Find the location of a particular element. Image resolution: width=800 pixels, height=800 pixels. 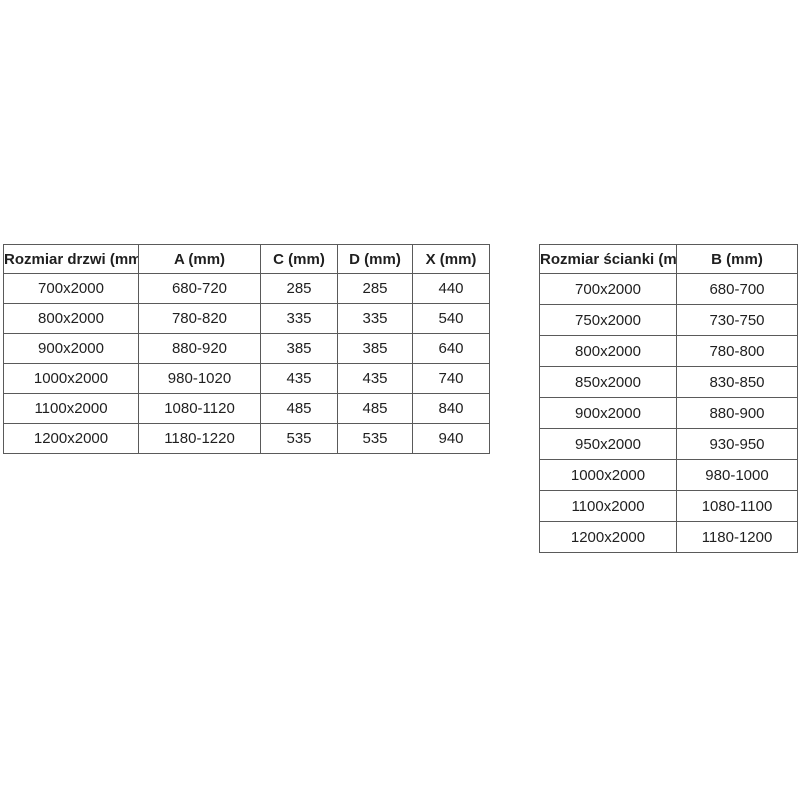

table-cell: 850x2000 is located at coordinates (608, 382).